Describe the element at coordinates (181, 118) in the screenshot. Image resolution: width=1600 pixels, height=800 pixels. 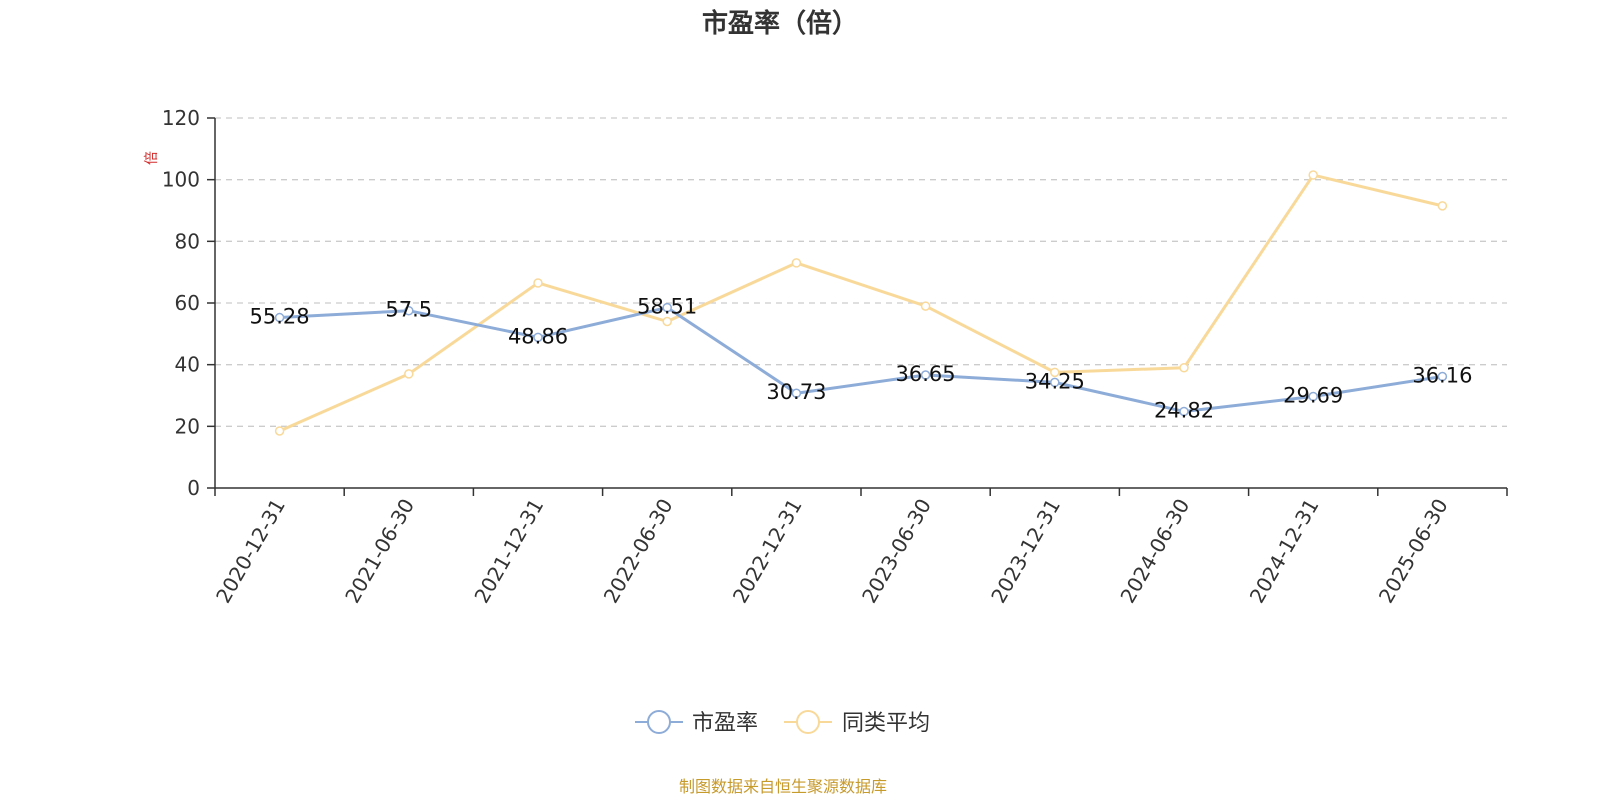
I see `y-tick-label: 120` at that location.